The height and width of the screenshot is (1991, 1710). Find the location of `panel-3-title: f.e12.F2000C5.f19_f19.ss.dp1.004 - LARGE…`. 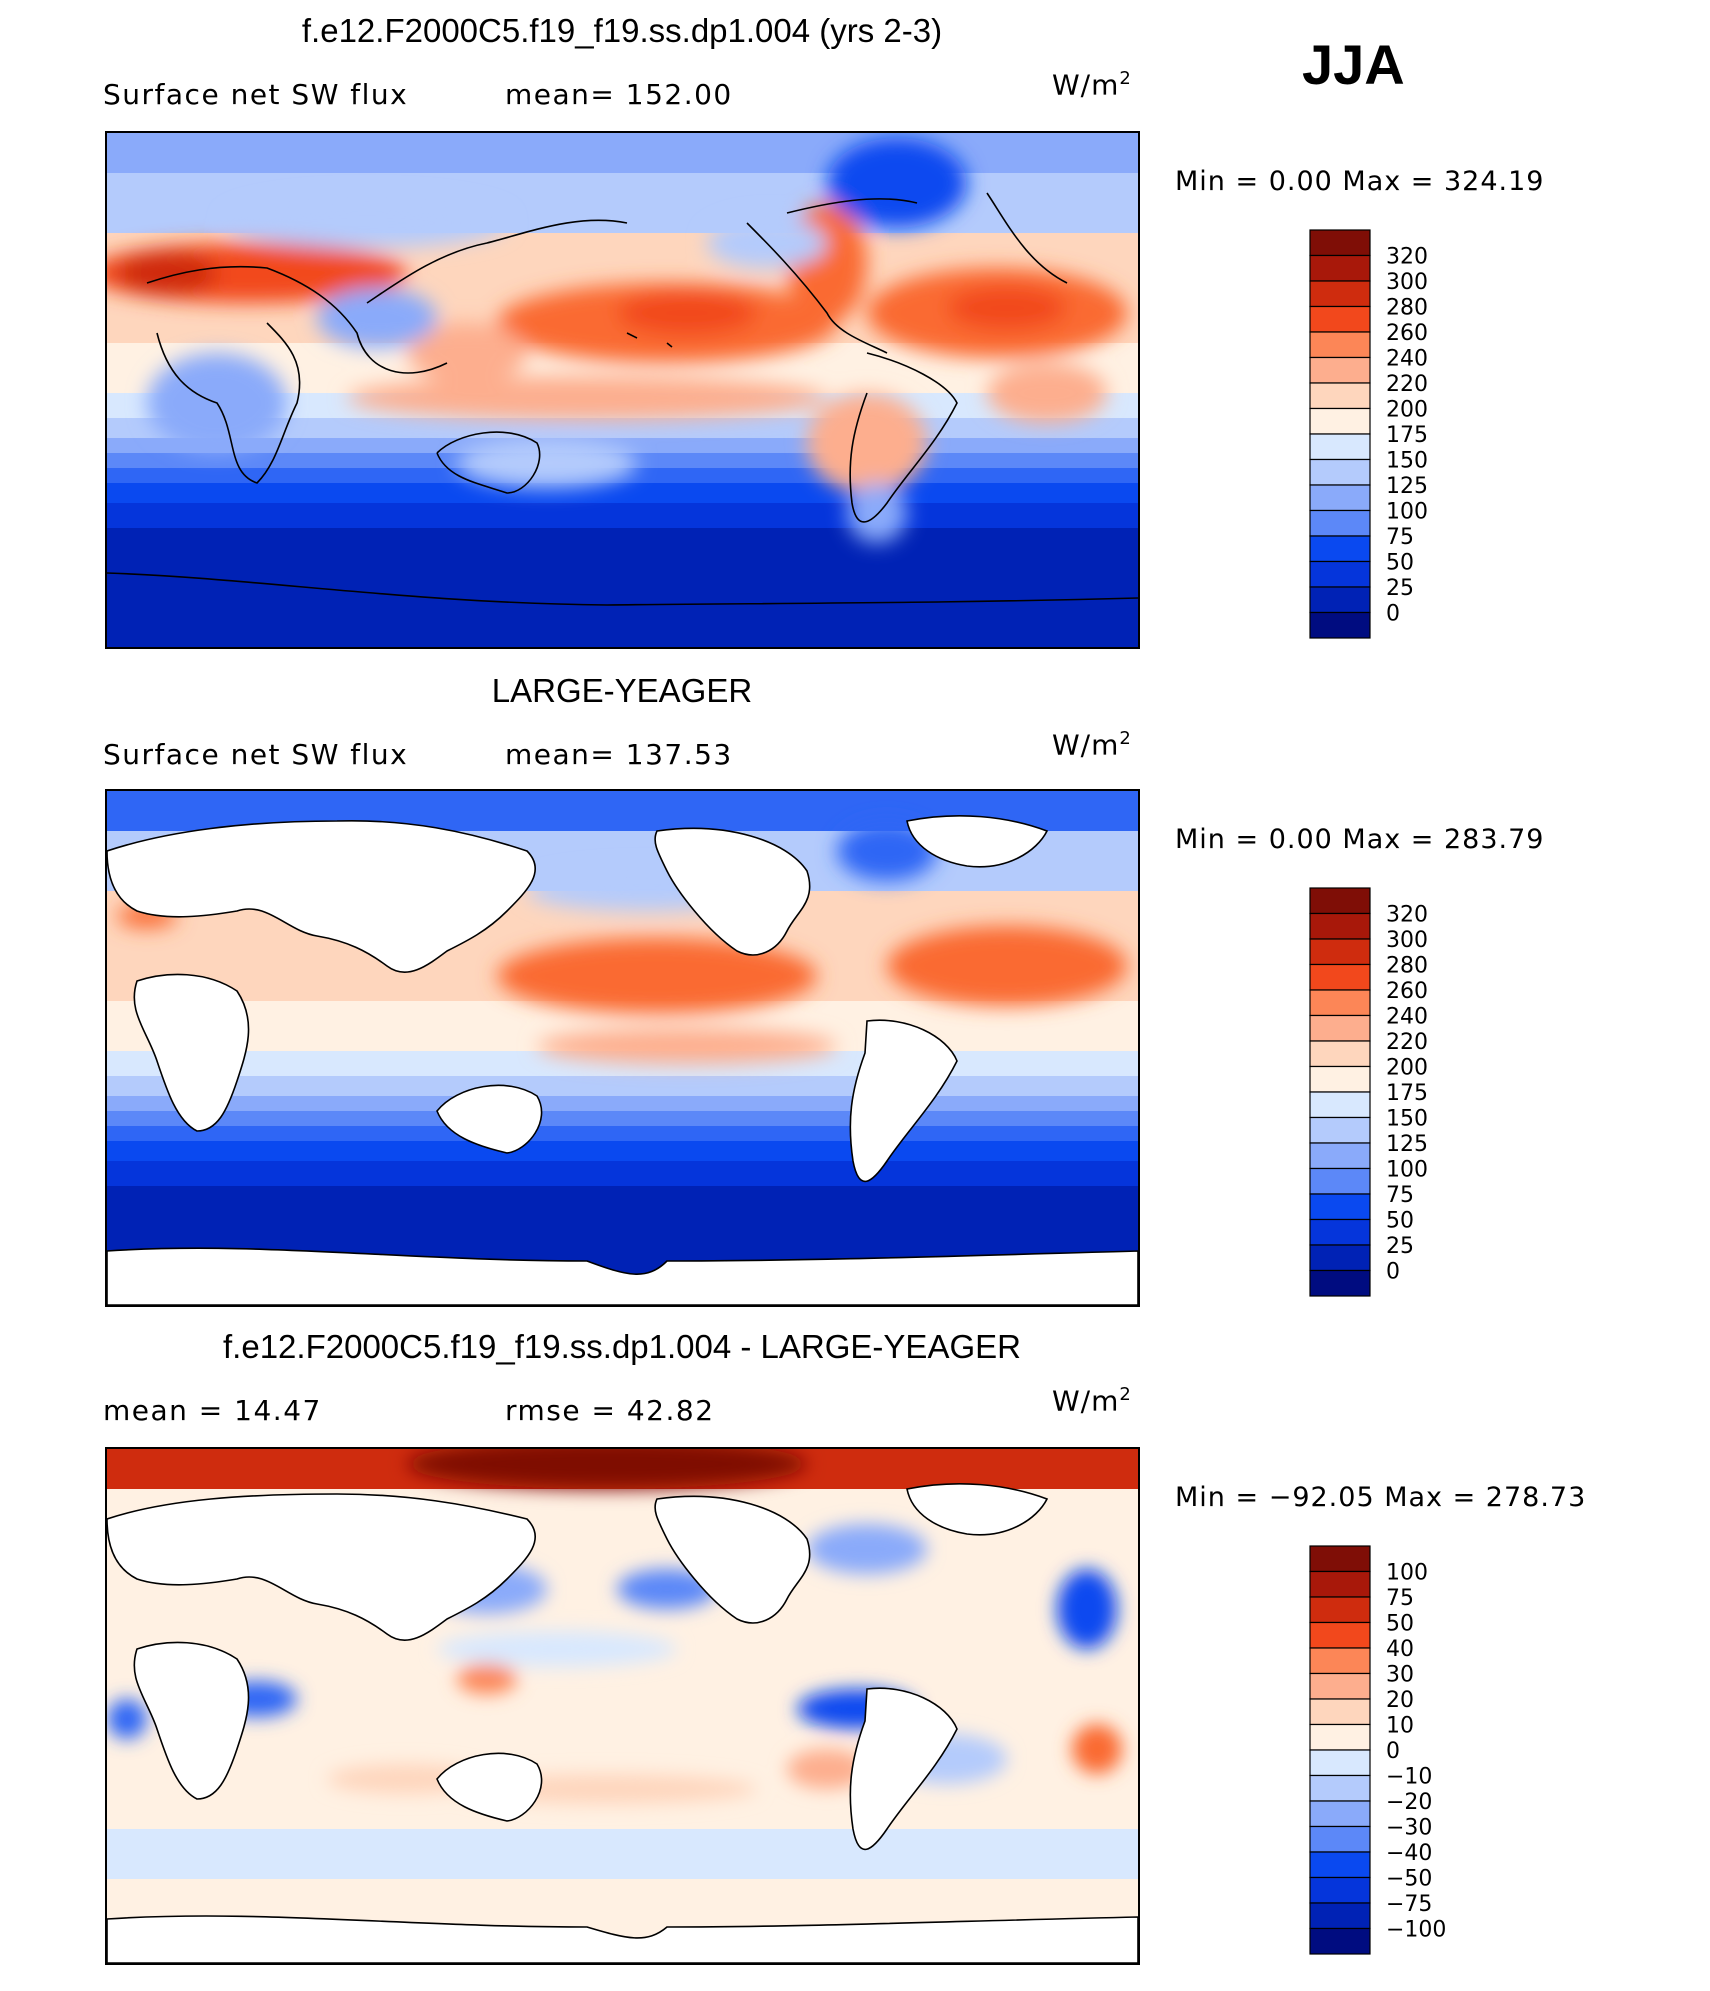

panel-3-title: f.e12.F2000C5.f19_f19.ss.dp1.004 - LARGE… is located at coordinates (622, 1346).